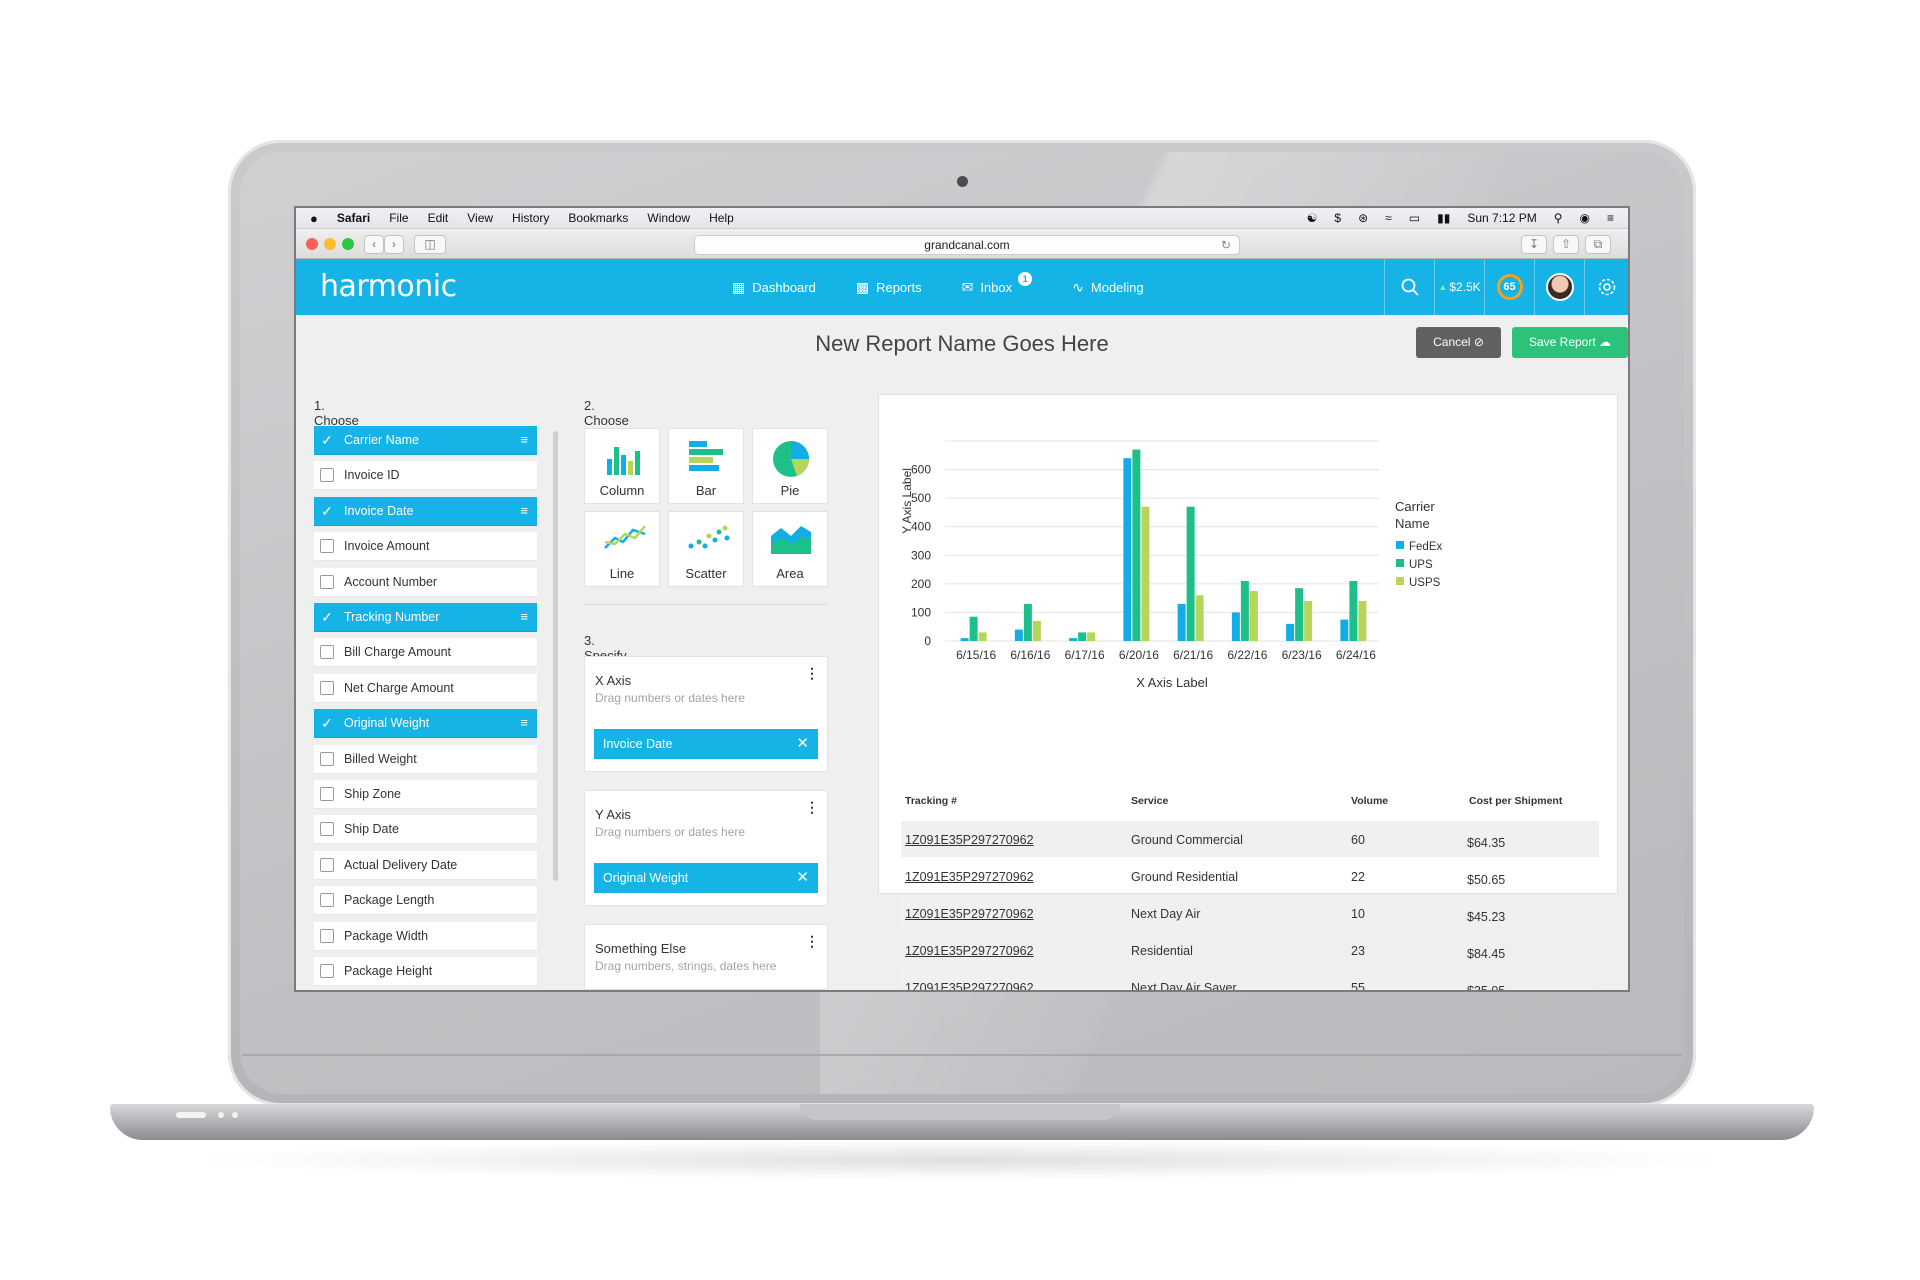  I want to click on table-field-item: ✓ Invoice Date ≡, so click(425, 511).